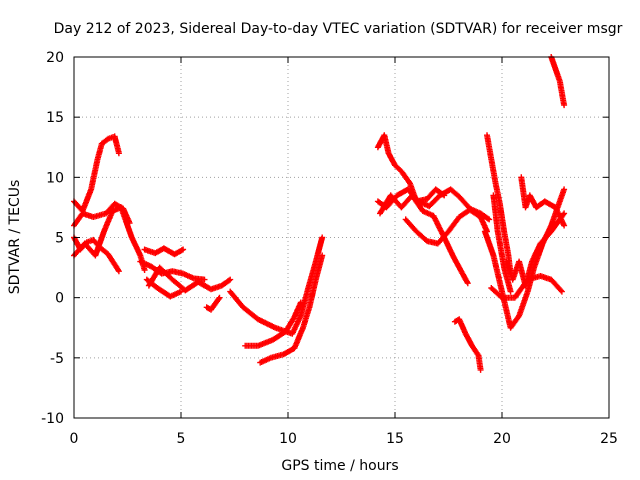  I want to click on x-tick-label: 10, so click(288, 439).